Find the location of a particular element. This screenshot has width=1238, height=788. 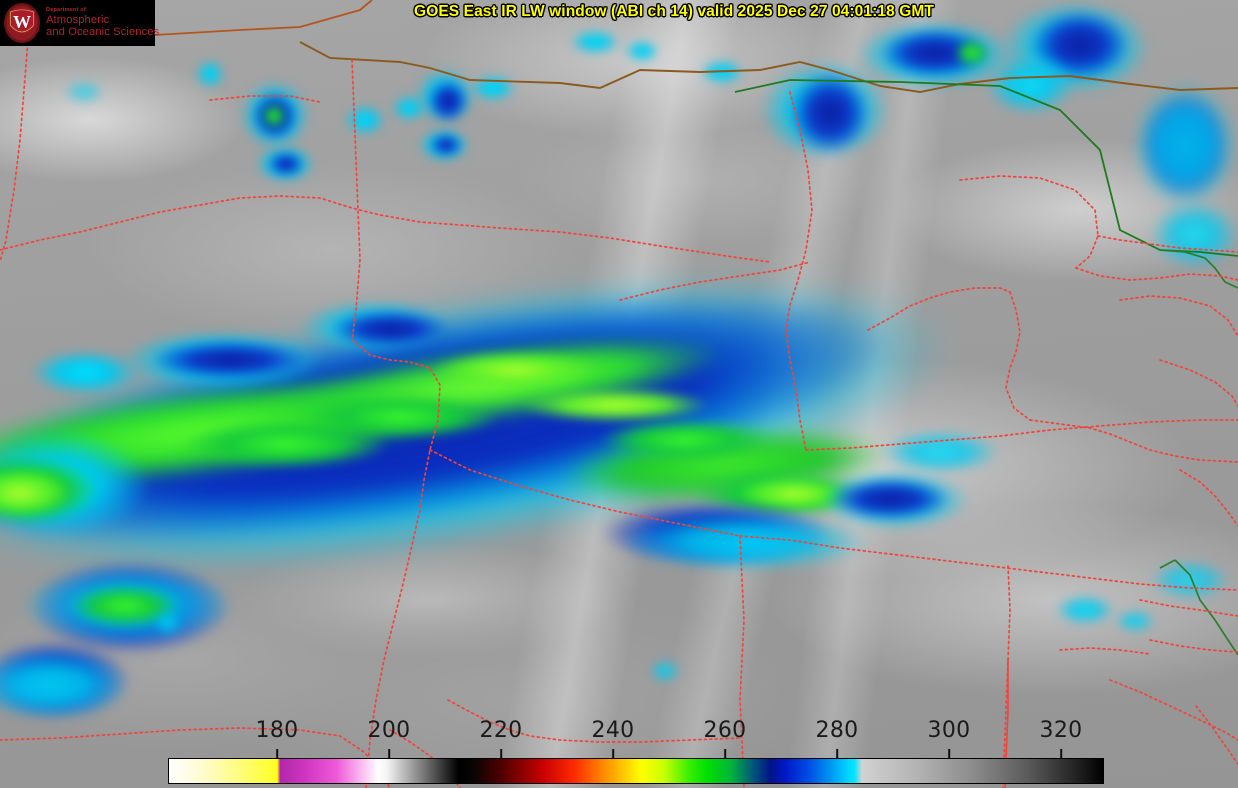

colorbar-tick-marks is located at coordinates (619, 754).